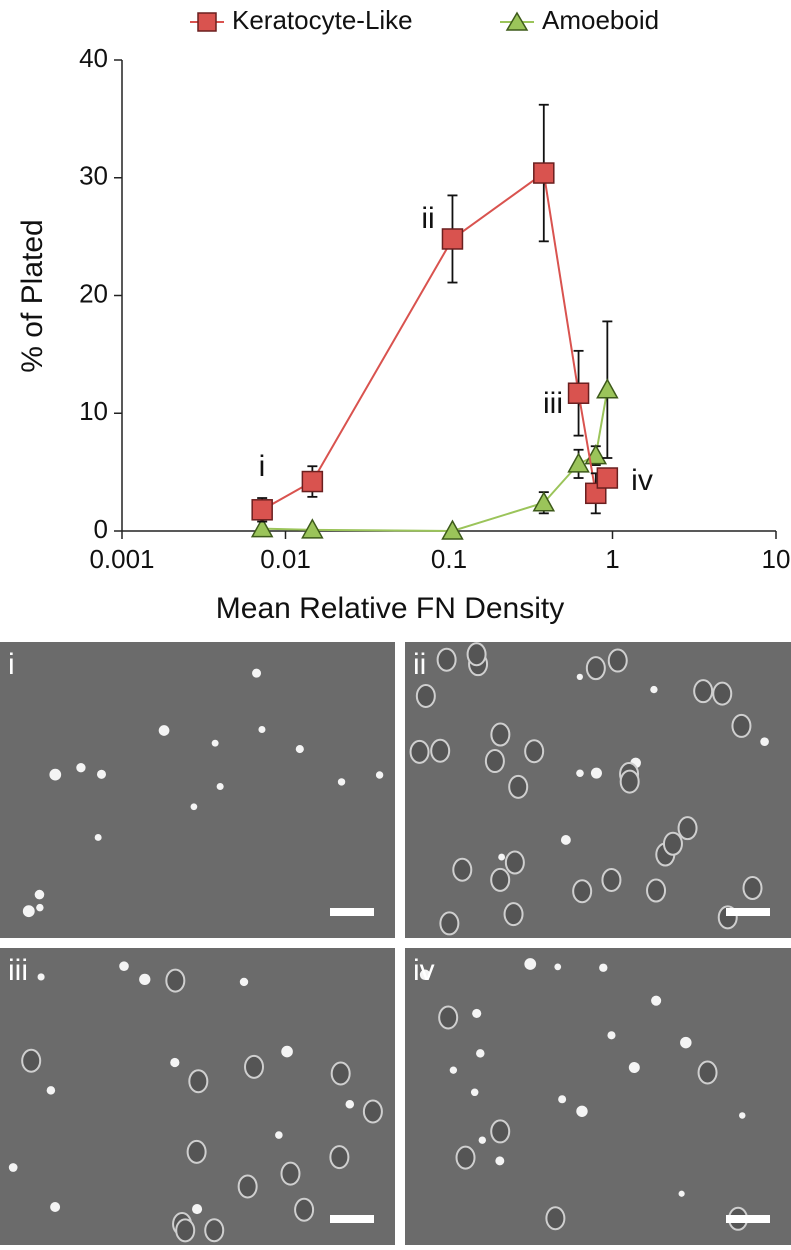 This screenshot has height=1250, width=791. I want to click on panel-label: i, so click(11, 664).